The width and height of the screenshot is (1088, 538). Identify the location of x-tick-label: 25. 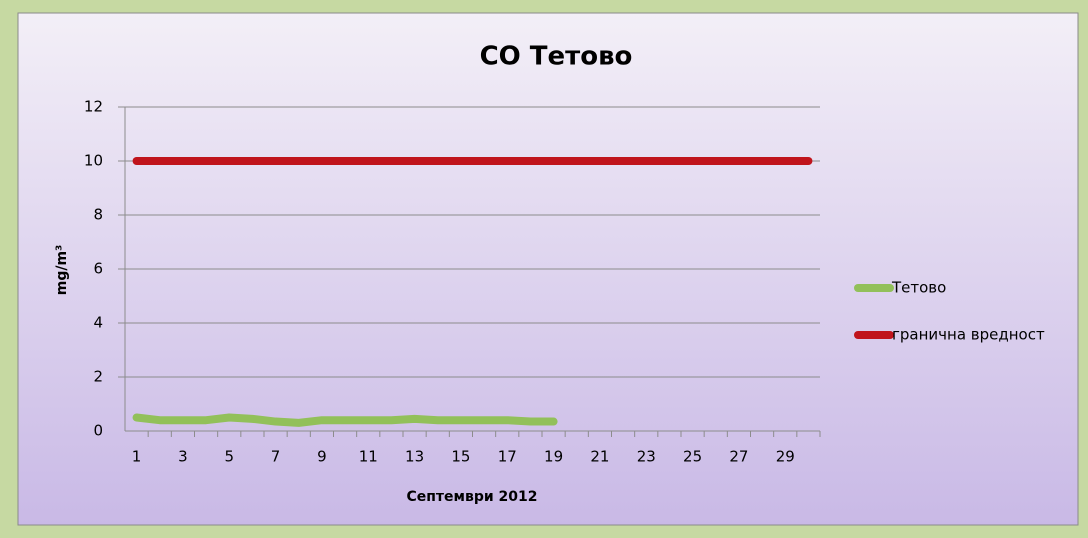
(692, 457).